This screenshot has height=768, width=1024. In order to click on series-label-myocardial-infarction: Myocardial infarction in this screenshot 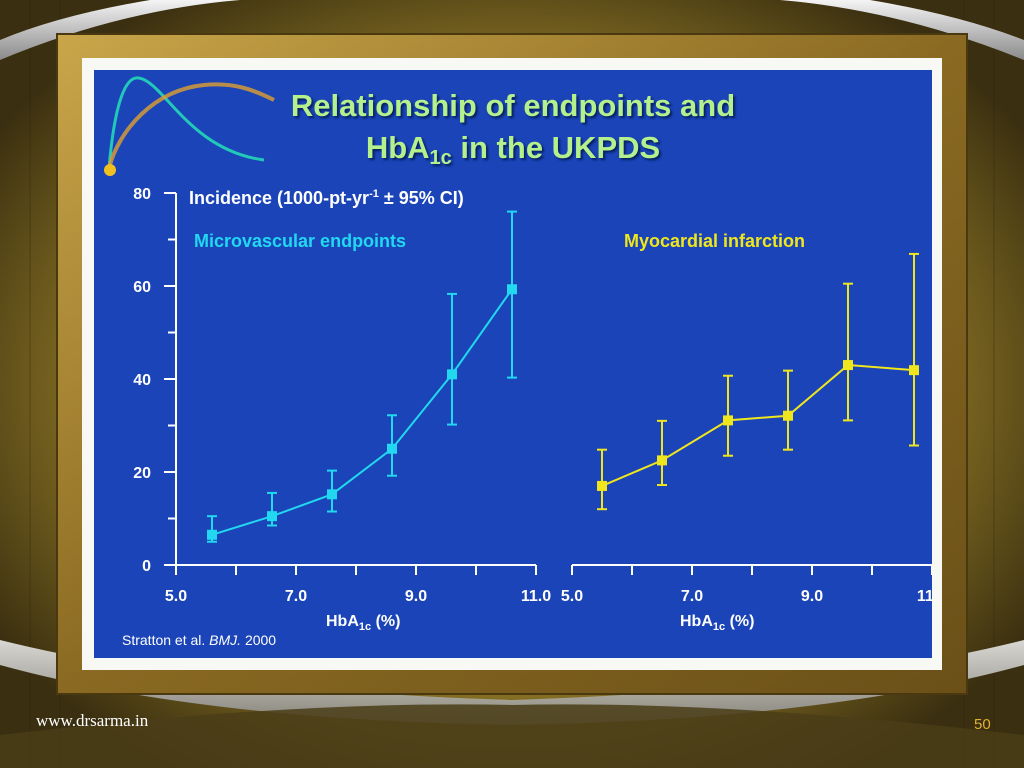, I will do `click(715, 241)`.